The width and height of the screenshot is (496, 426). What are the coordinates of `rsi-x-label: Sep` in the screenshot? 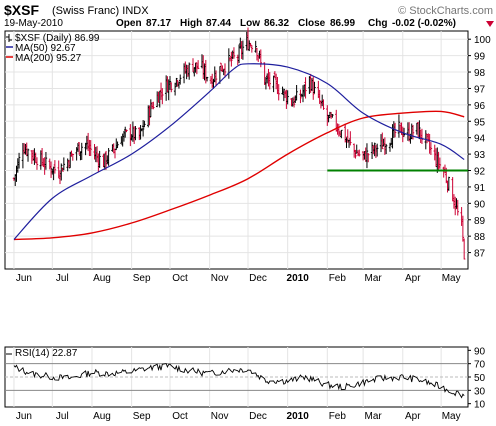 It's located at (142, 416).